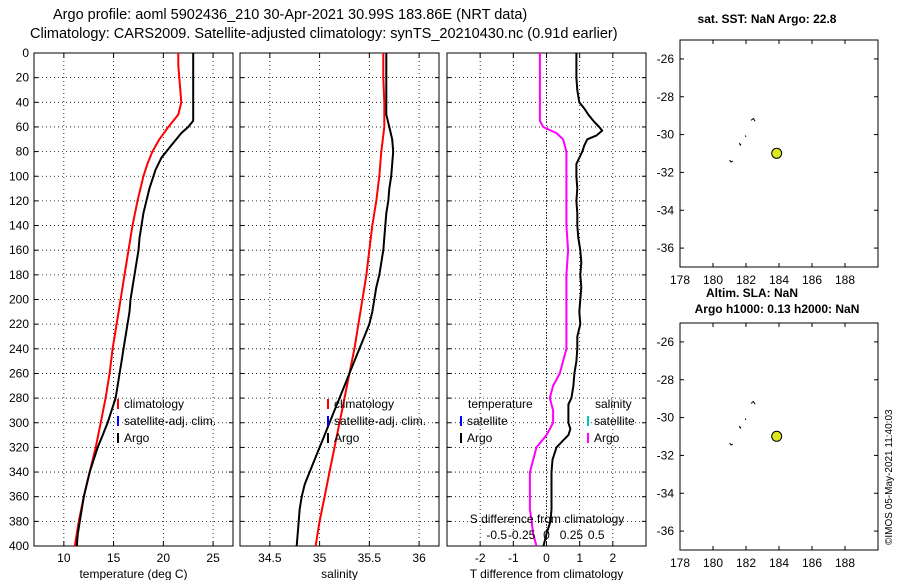  What do you see at coordinates (513, 558) in the screenshot?
I see `differences-xtick-label: -1` at bounding box center [513, 558].